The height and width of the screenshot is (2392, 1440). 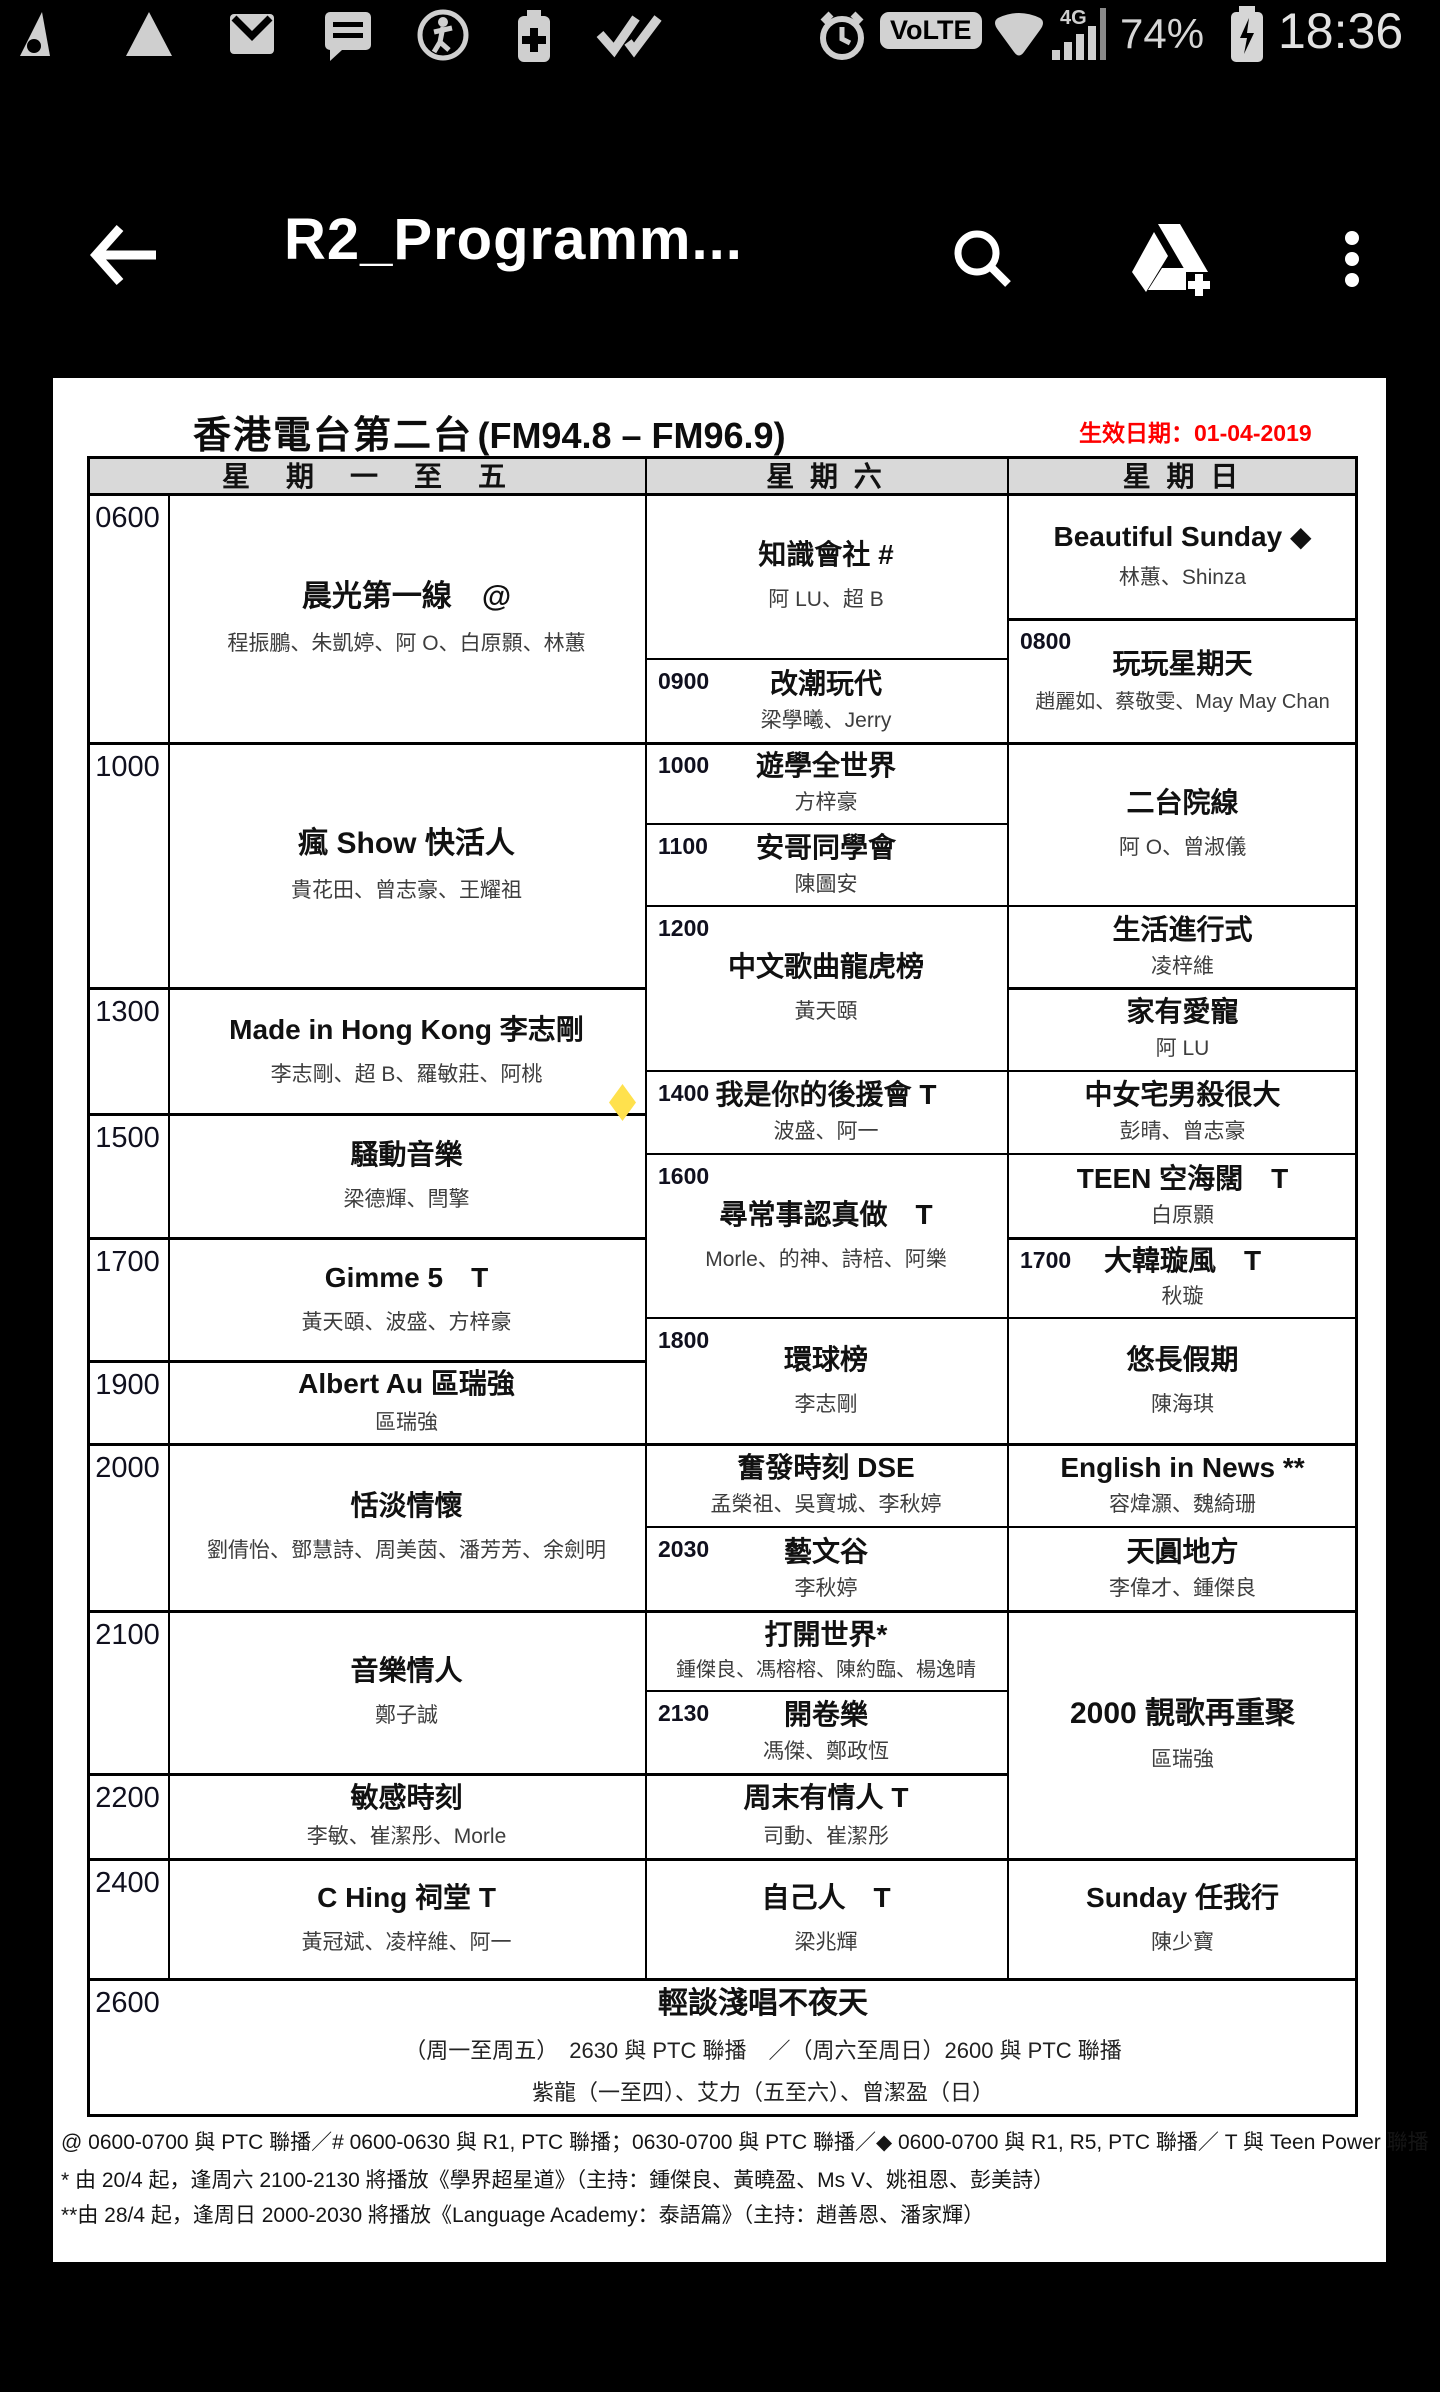 What do you see at coordinates (406, 1526) in the screenshot?
I see `programme-cell: 恬淡情懷 劉倩怡、鄧慧詩、周美茵、潘芳芳、余劍明` at bounding box center [406, 1526].